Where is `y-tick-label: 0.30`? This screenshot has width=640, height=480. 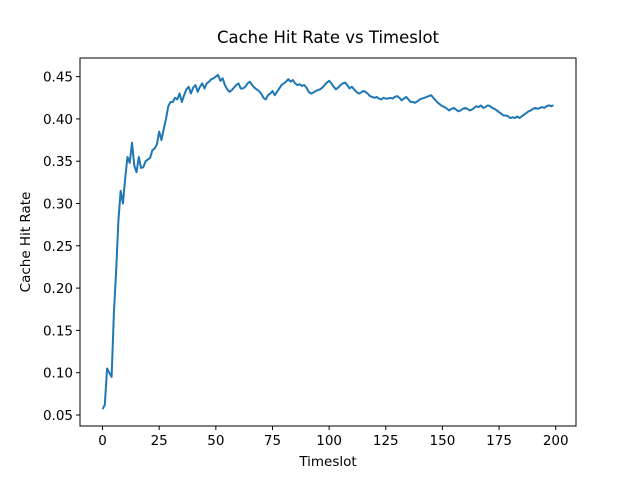 y-tick-label: 0.30 is located at coordinates (58, 205).